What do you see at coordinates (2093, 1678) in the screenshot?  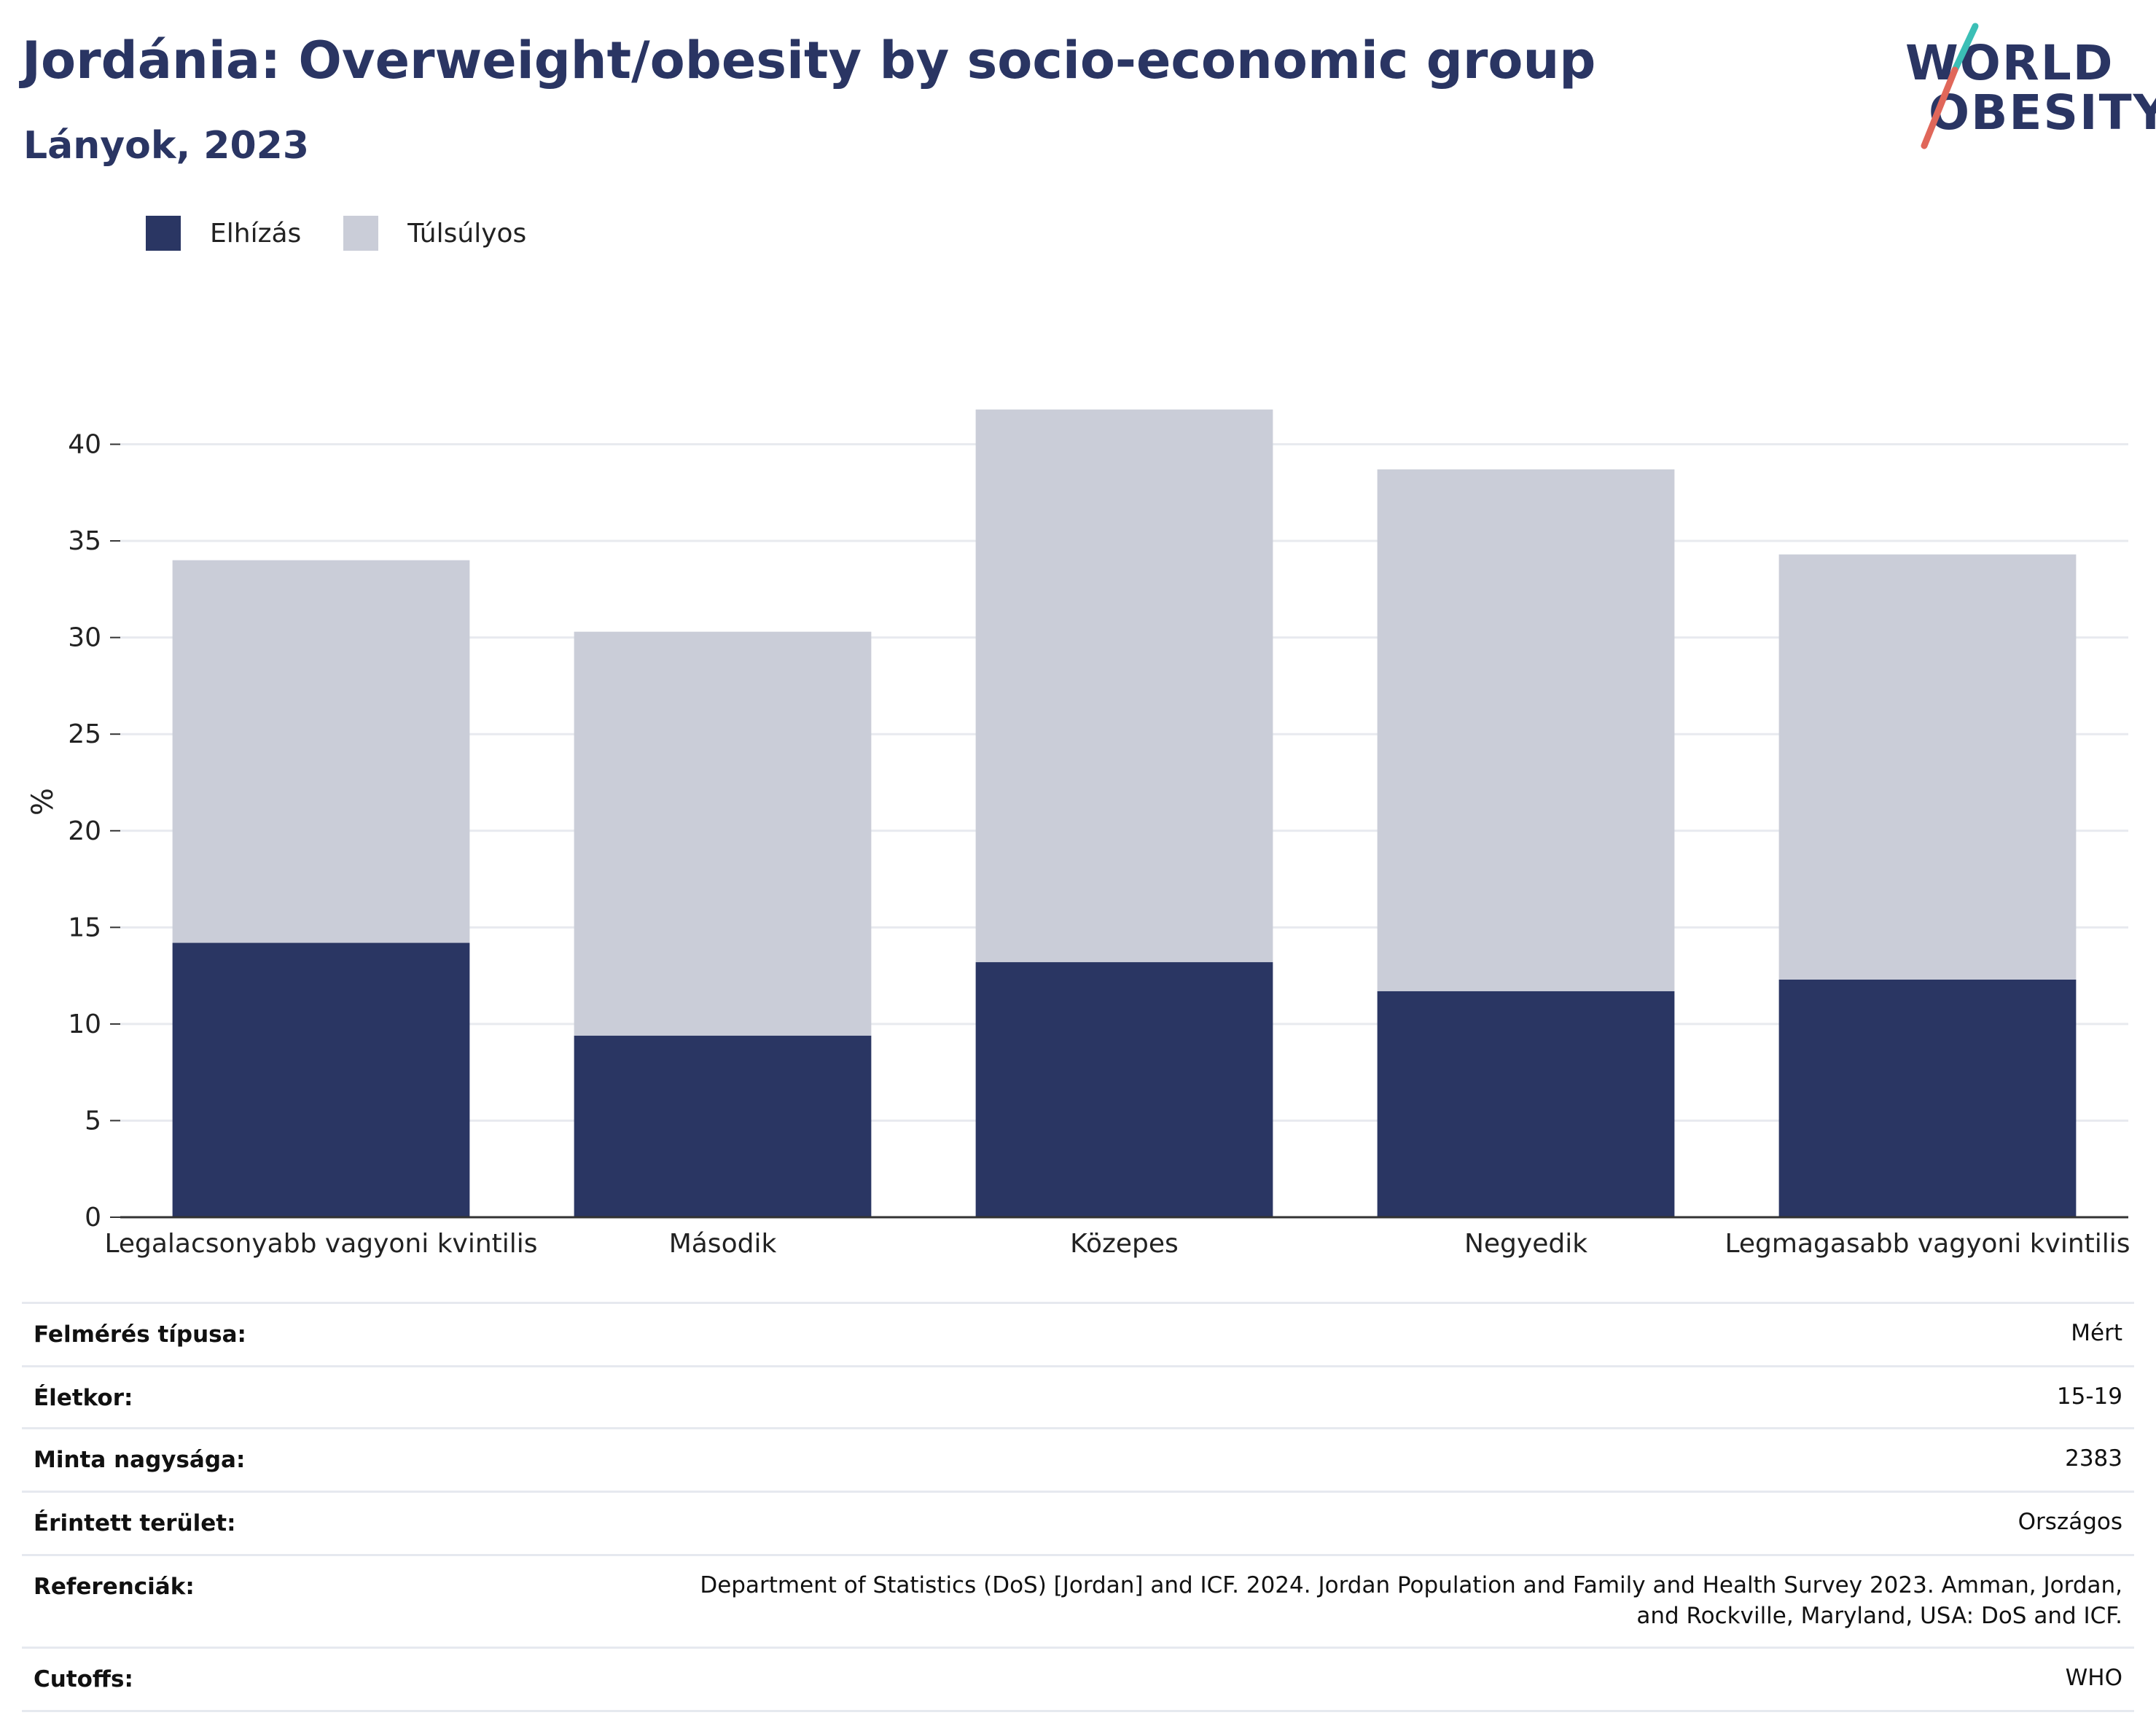 I see `info-row-value: WHO` at bounding box center [2093, 1678].